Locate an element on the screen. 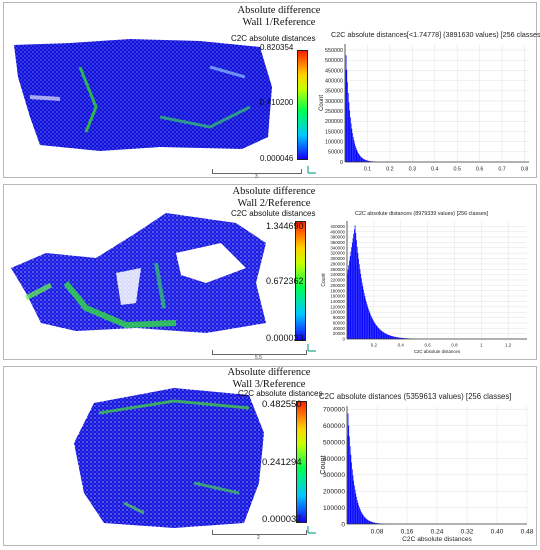 This screenshot has height=550, width=540. x-tick-label: 1 is located at coordinates (481, 344).